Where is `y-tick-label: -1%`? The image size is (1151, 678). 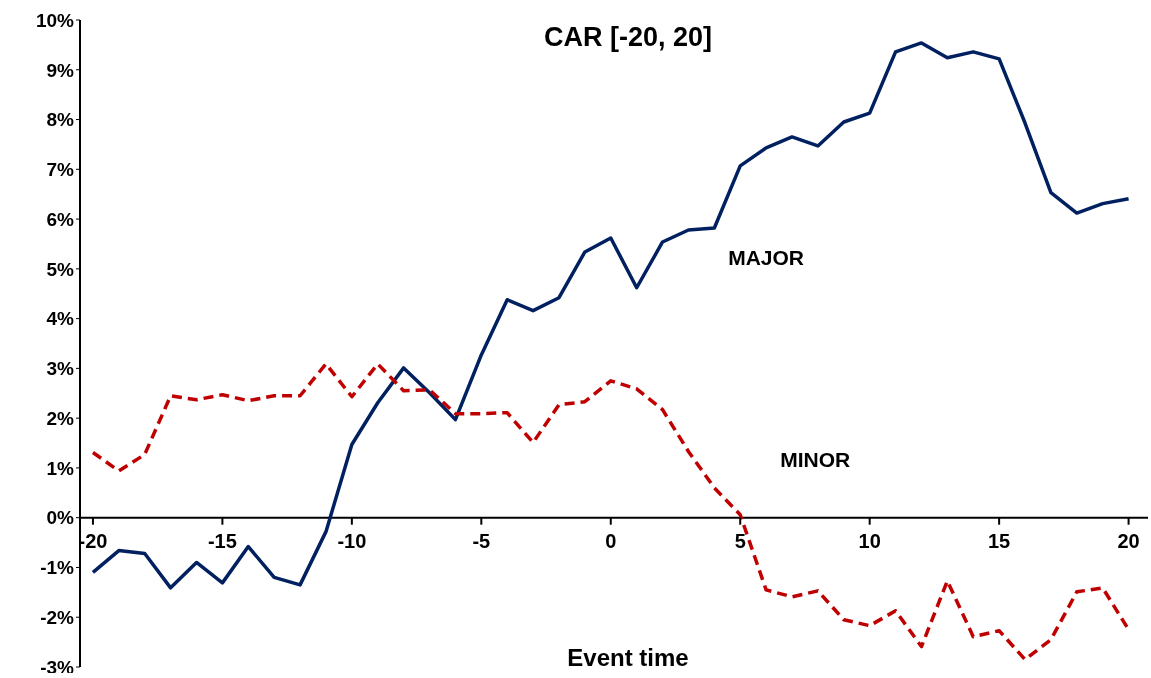 y-tick-label: -1% is located at coordinates (57, 568).